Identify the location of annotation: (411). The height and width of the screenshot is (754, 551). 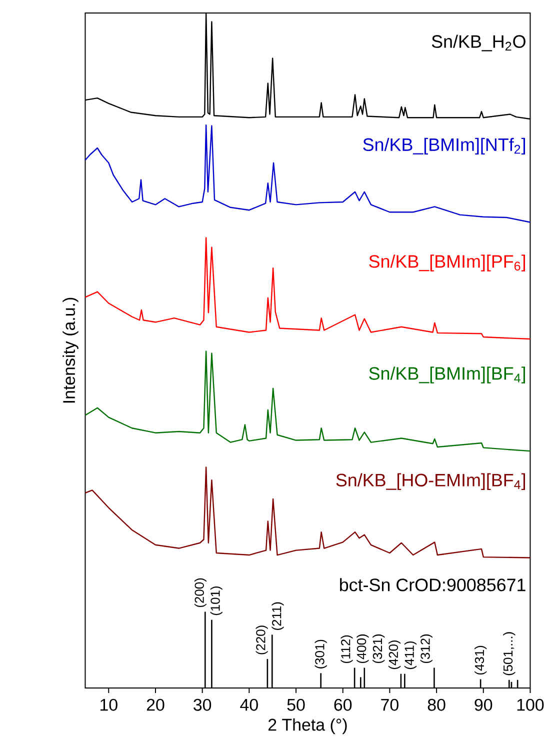
(410, 655).